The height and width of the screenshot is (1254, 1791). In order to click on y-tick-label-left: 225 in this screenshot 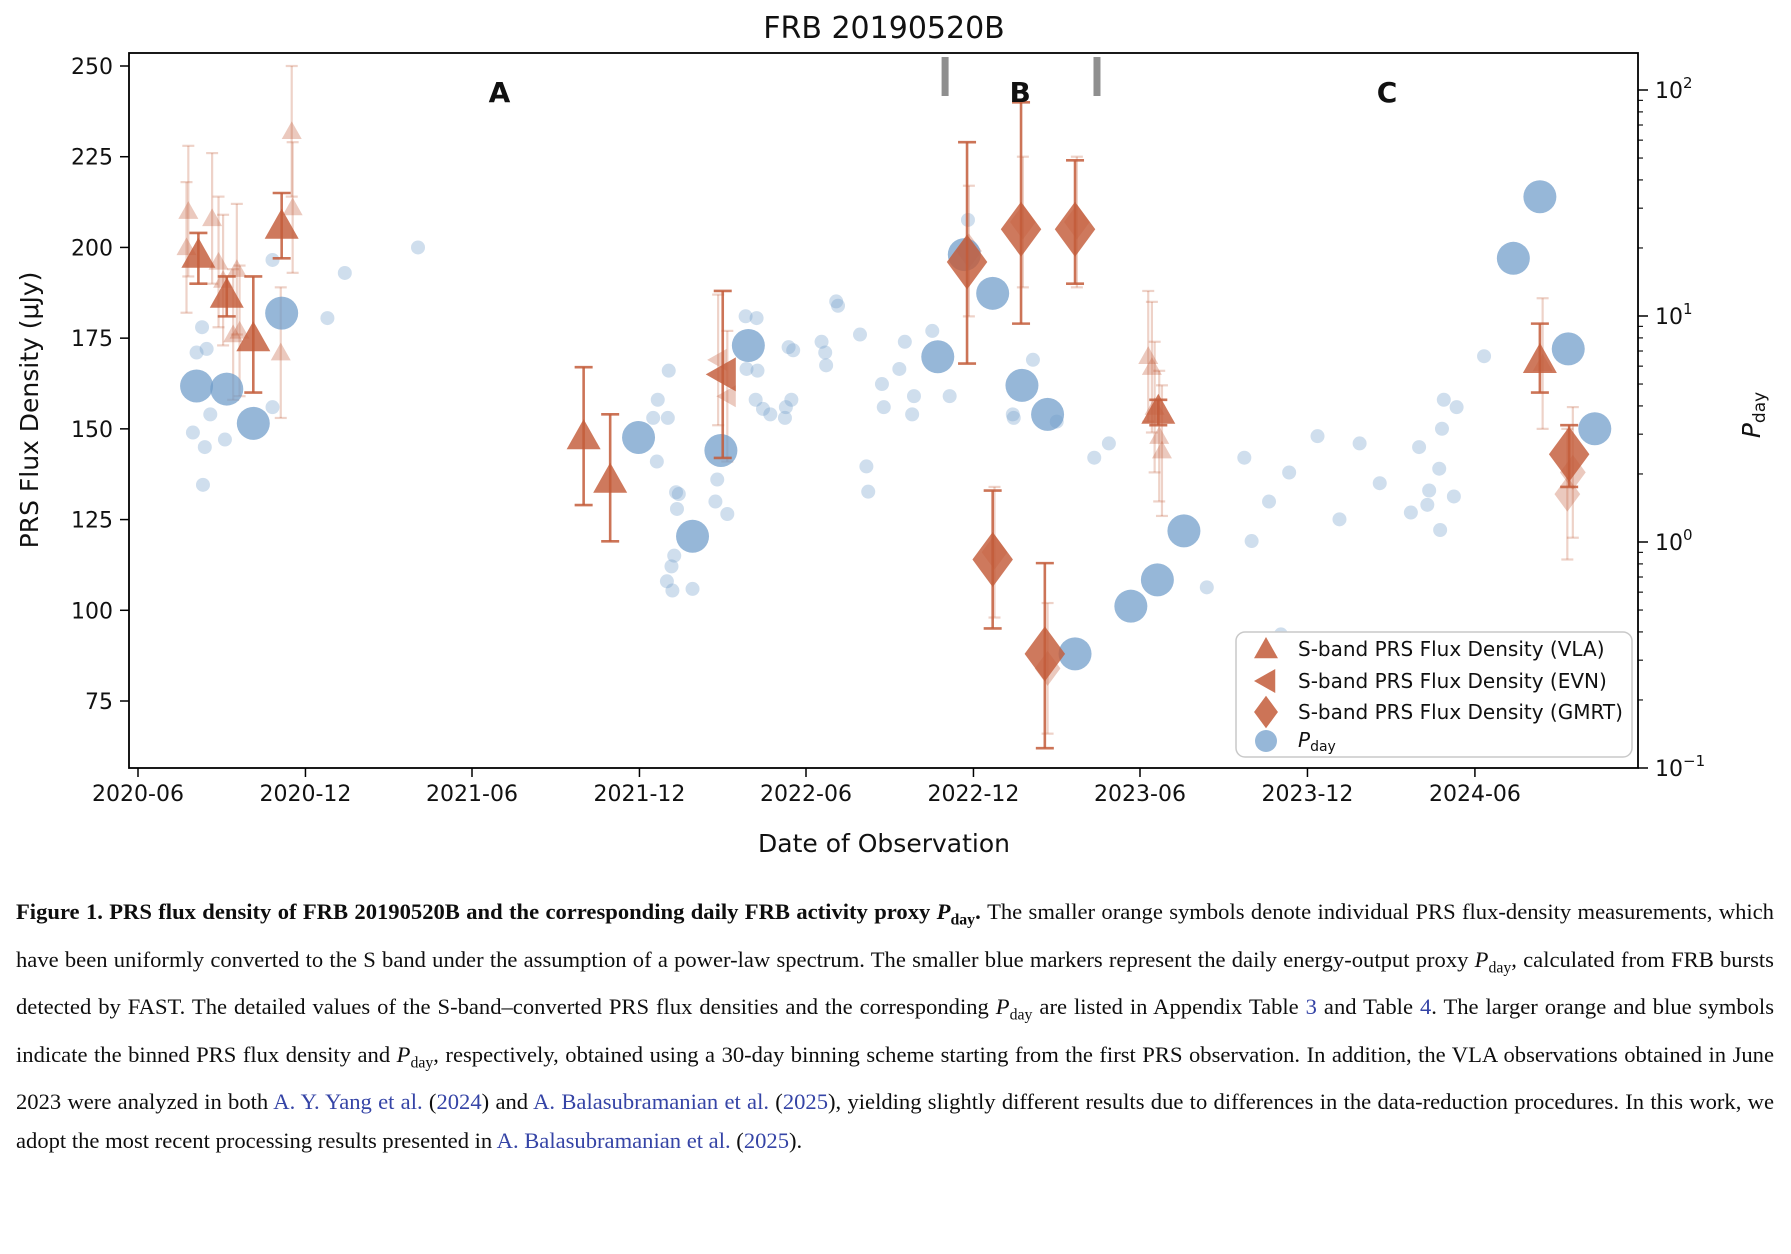, I will do `click(92, 158)`.